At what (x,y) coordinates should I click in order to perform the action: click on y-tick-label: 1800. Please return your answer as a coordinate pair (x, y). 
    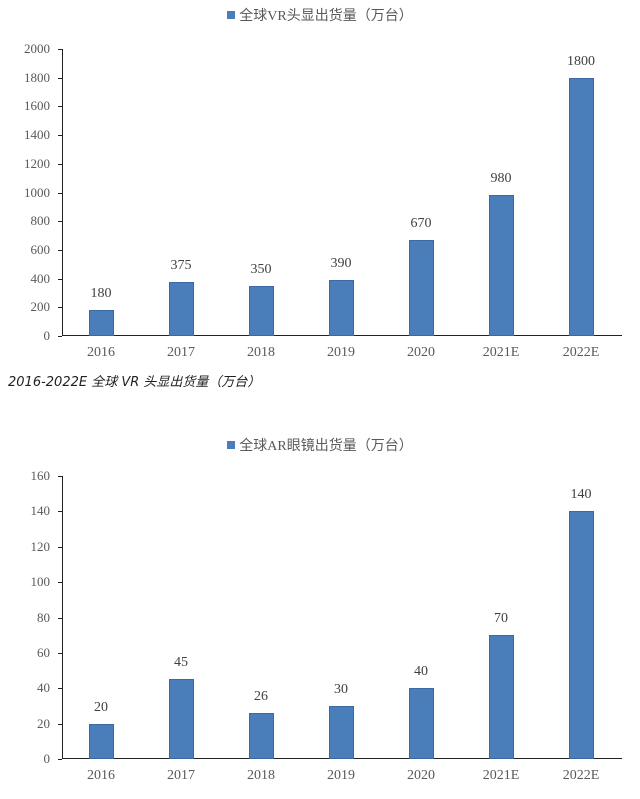
    Looking at the image, I should click on (37, 77).